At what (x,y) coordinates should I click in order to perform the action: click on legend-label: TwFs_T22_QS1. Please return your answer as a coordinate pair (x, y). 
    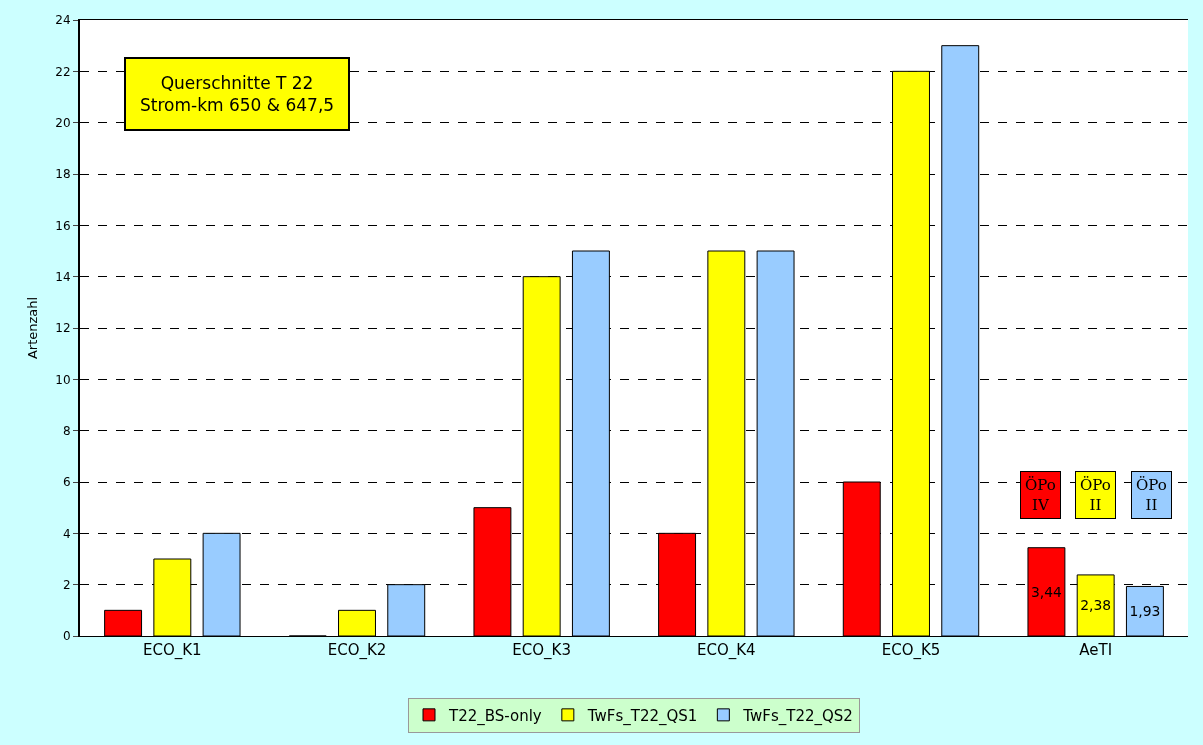
    Looking at the image, I should click on (642, 716).